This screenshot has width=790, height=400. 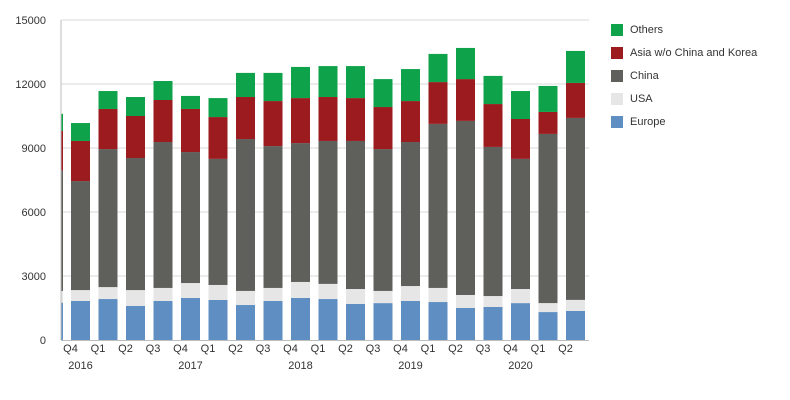 I want to click on legend-item-europe: Europe, so click(x=698, y=121).